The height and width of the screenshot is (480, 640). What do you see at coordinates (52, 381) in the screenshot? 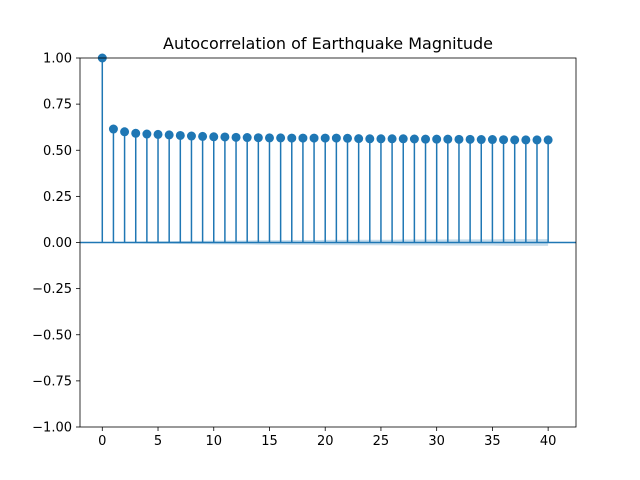
I see `y-tick-label: −0.75` at bounding box center [52, 381].